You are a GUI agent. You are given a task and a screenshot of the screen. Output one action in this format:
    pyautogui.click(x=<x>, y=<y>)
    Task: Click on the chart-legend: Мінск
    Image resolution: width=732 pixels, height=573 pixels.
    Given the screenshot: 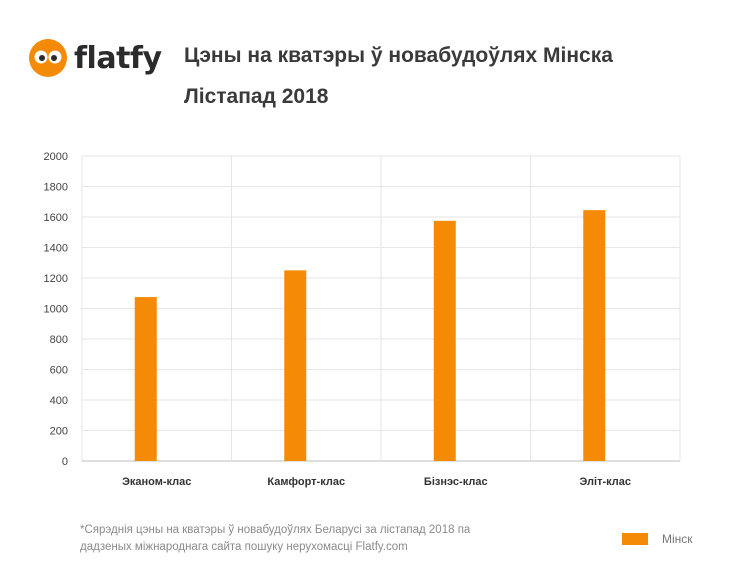 What is the action you would take?
    pyautogui.click(x=657, y=539)
    